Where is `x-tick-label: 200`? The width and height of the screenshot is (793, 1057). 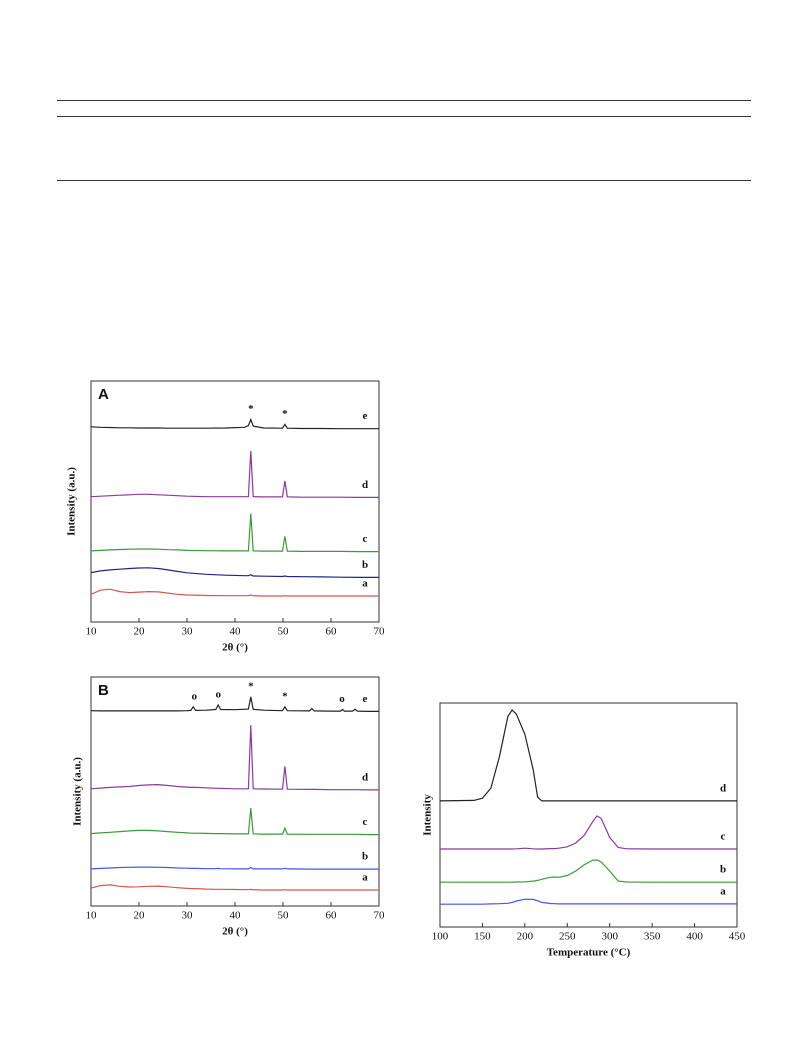
x-tick-label: 200 is located at coordinates (525, 937).